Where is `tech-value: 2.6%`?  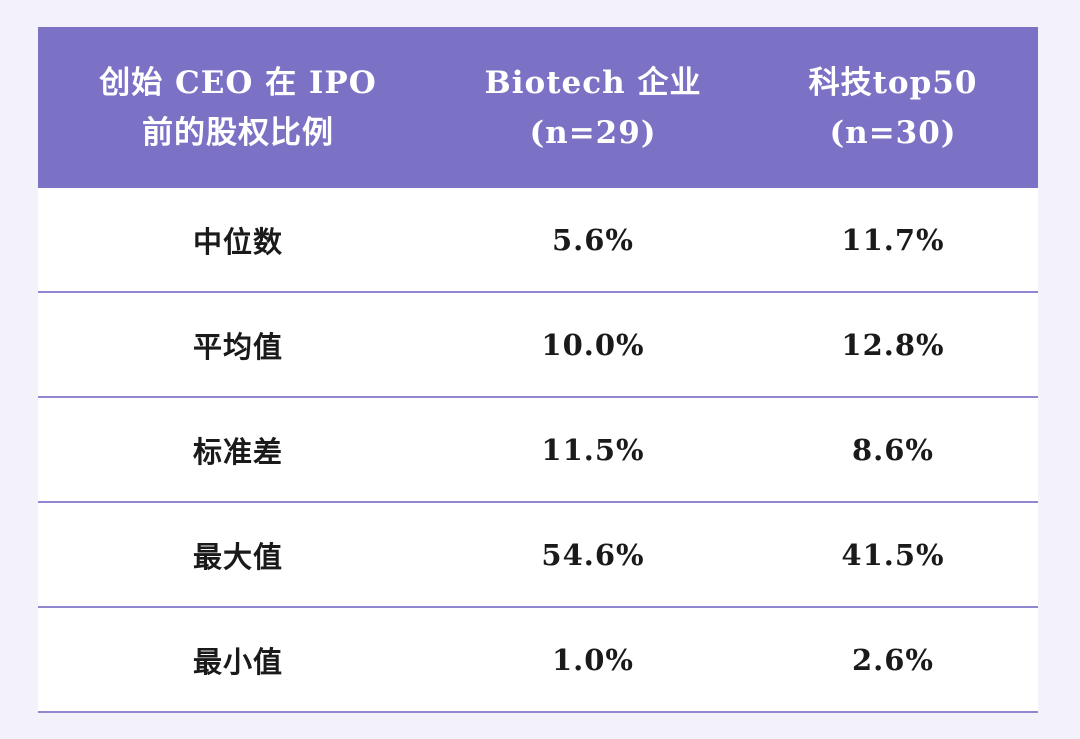 tech-value: 2.6% is located at coordinates (892, 659).